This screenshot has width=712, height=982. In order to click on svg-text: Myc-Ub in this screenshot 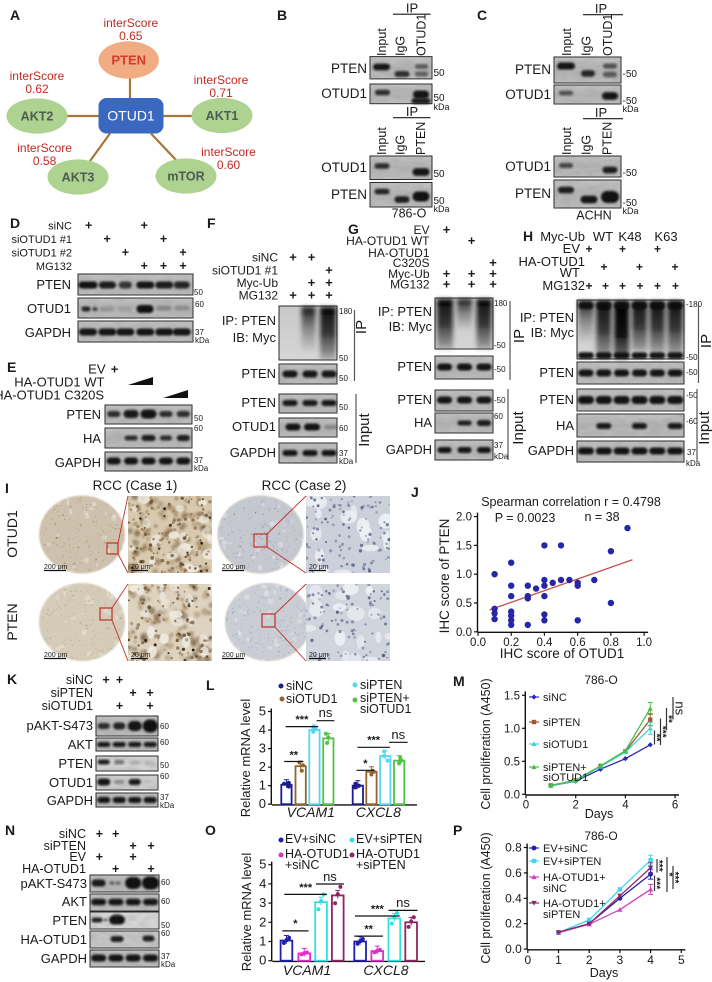, I will do `click(258, 283)`.